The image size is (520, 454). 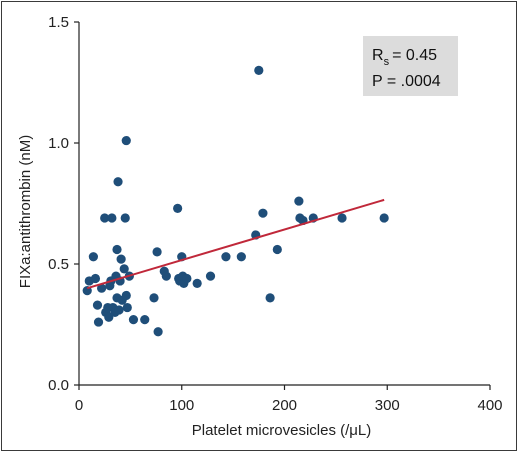 I want to click on rs-value: = 0.45, so click(x=414, y=55).